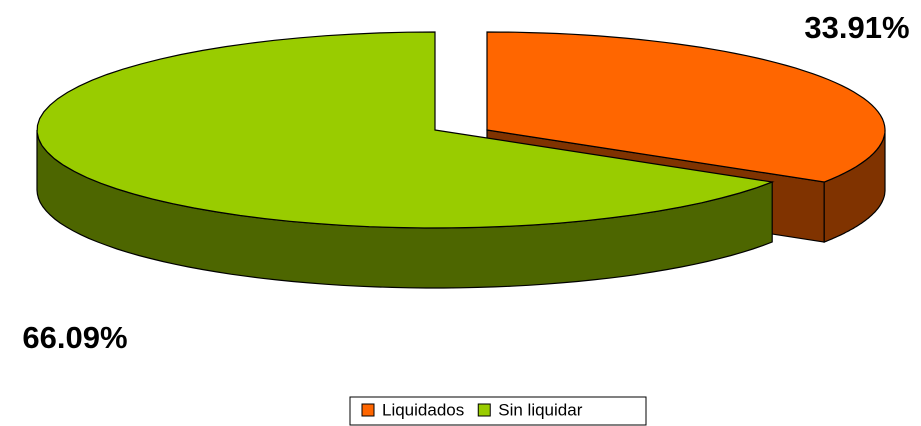 The width and height of the screenshot is (921, 426). What do you see at coordinates (856, 27) in the screenshot?
I see `data-label: 33.91%` at bounding box center [856, 27].